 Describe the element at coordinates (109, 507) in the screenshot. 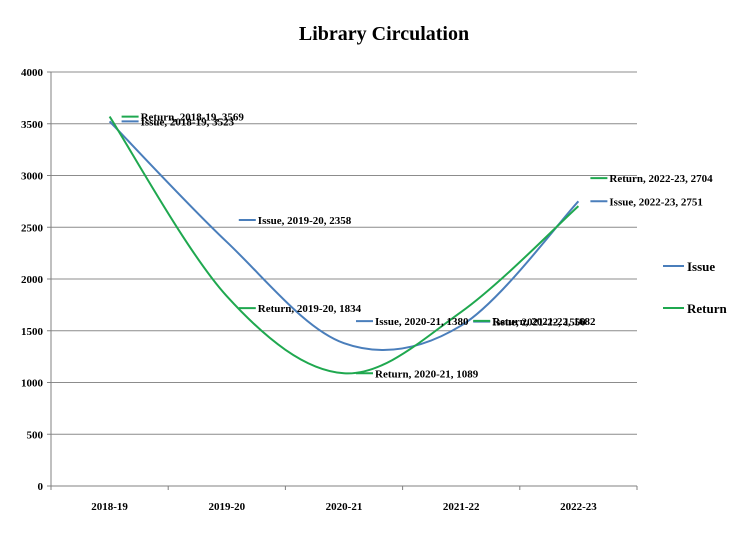

I see `x-tick-label: 2018-19` at that location.